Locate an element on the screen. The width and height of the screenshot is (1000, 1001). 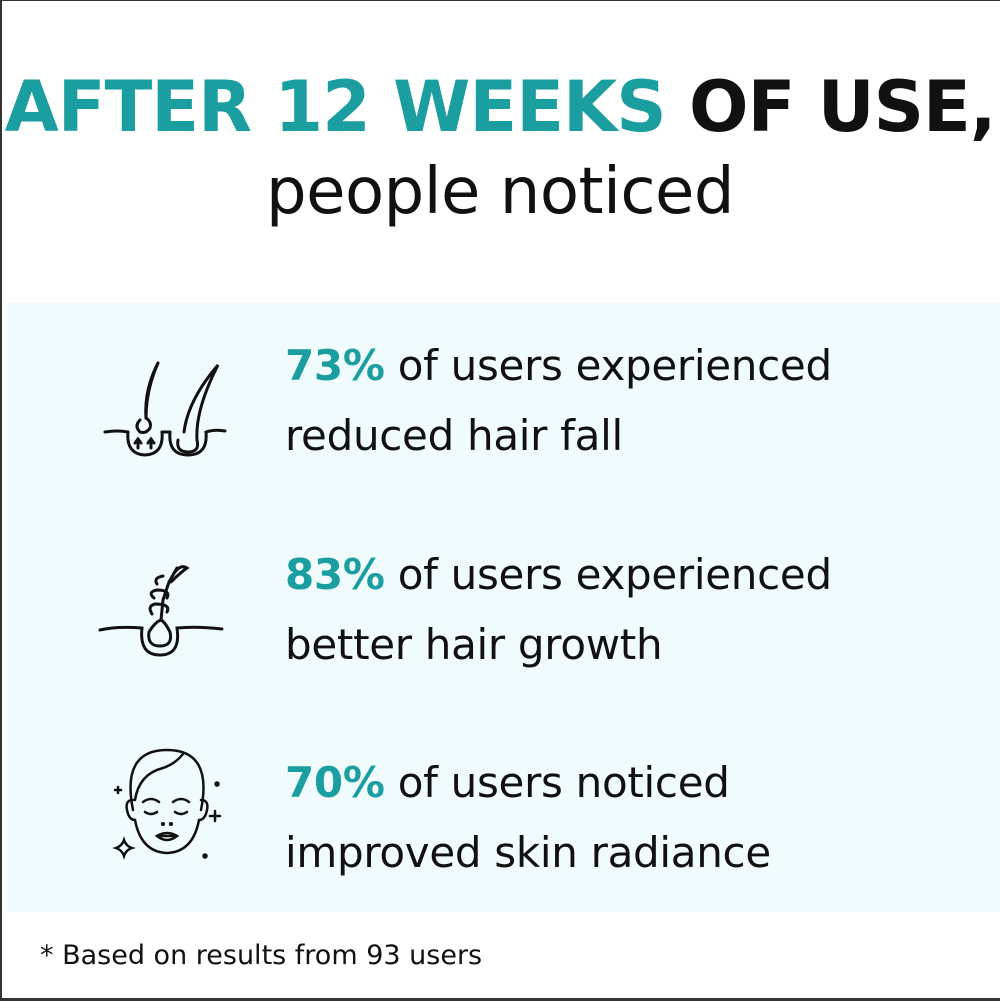
radiant-face-icon is located at coordinates (167, 804).